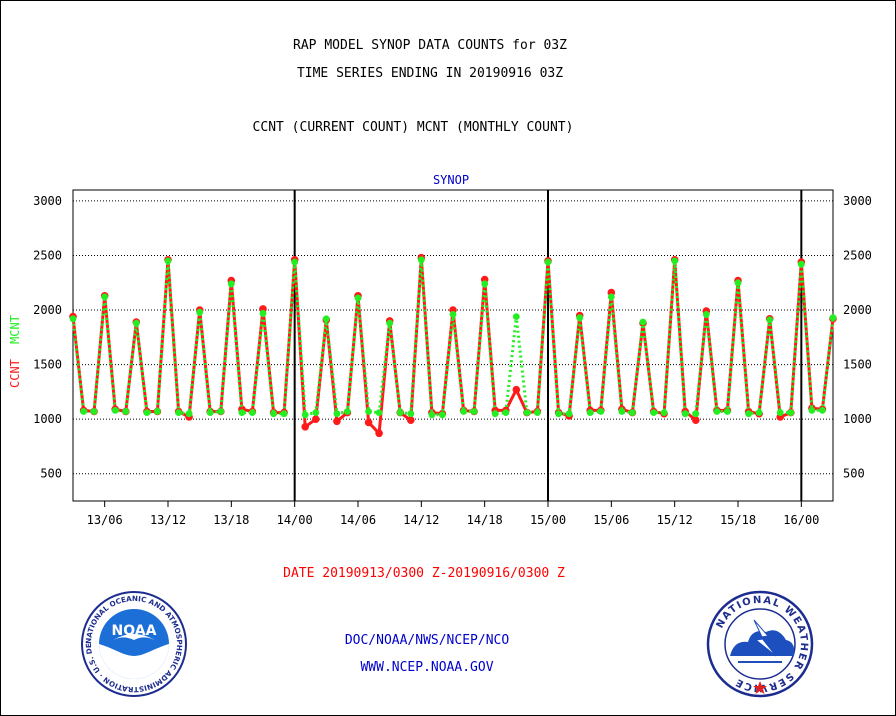 The image size is (896, 716). What do you see at coordinates (134, 631) in the screenshot?
I see `noaa-center-text: NOAA` at bounding box center [134, 631].